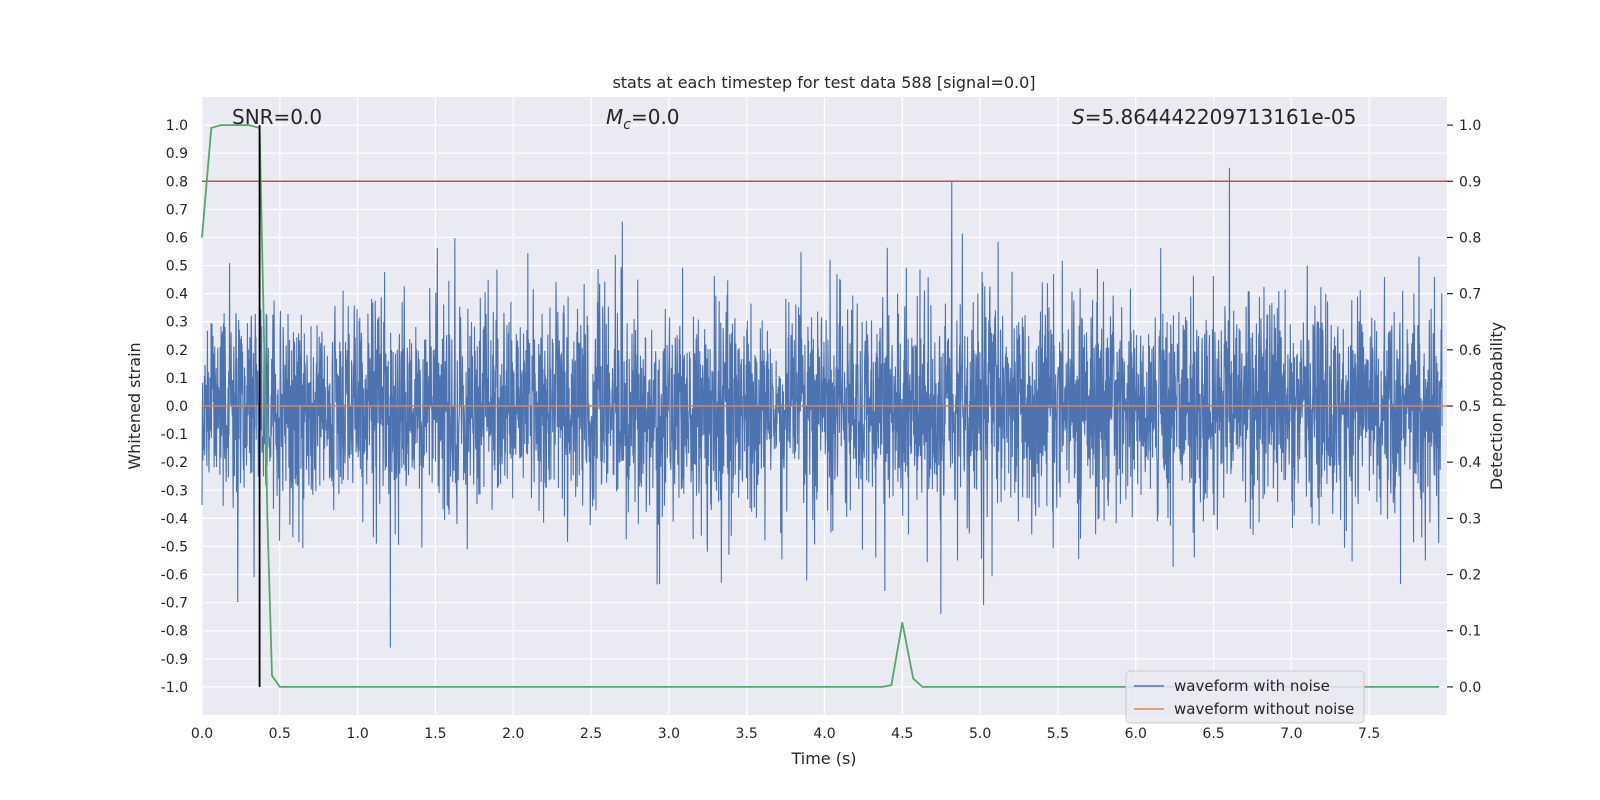  I want to click on chirp-mass-subscript: c, so click(627, 125).